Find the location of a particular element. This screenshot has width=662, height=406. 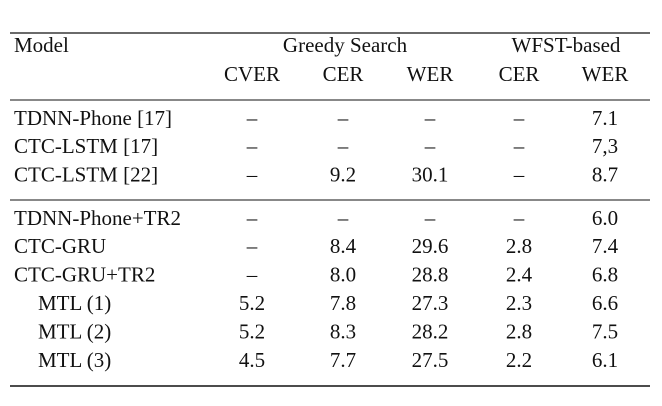

row-label: TDNN-Phone [17] is located at coordinates (93, 118).